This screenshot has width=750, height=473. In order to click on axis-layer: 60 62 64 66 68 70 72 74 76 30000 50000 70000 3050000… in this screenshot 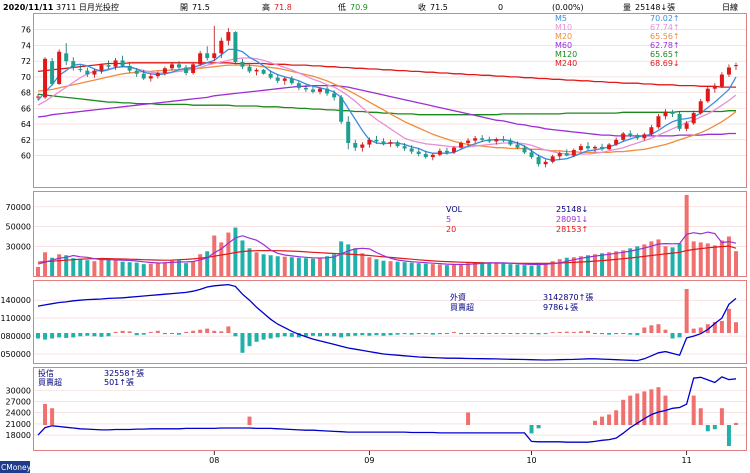, I will do `click(15, 233)`.